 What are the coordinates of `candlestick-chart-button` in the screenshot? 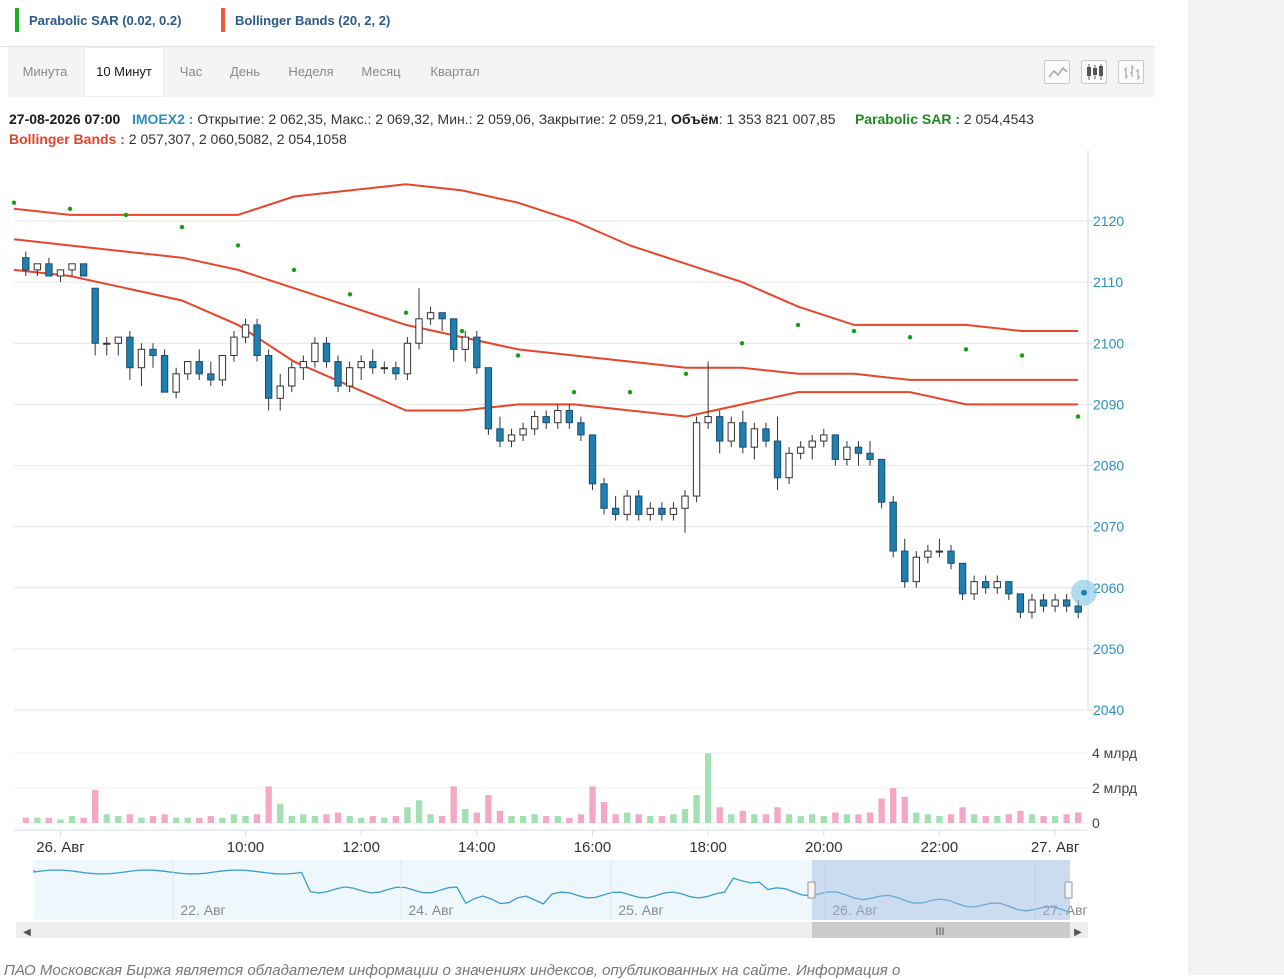 It's located at (1094, 72).